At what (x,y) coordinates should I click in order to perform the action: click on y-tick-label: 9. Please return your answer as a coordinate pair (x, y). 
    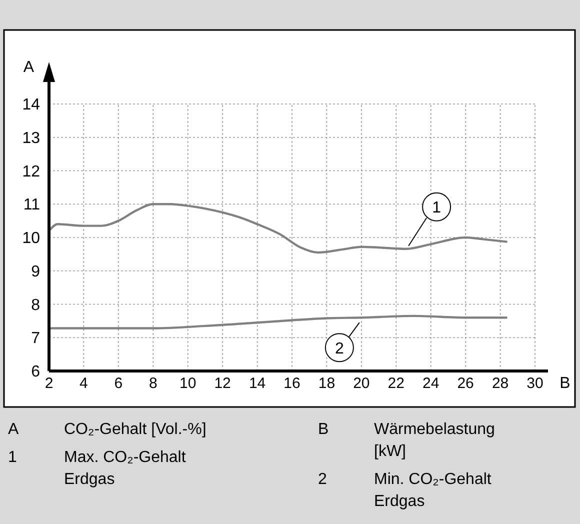
    Looking at the image, I should click on (35, 271).